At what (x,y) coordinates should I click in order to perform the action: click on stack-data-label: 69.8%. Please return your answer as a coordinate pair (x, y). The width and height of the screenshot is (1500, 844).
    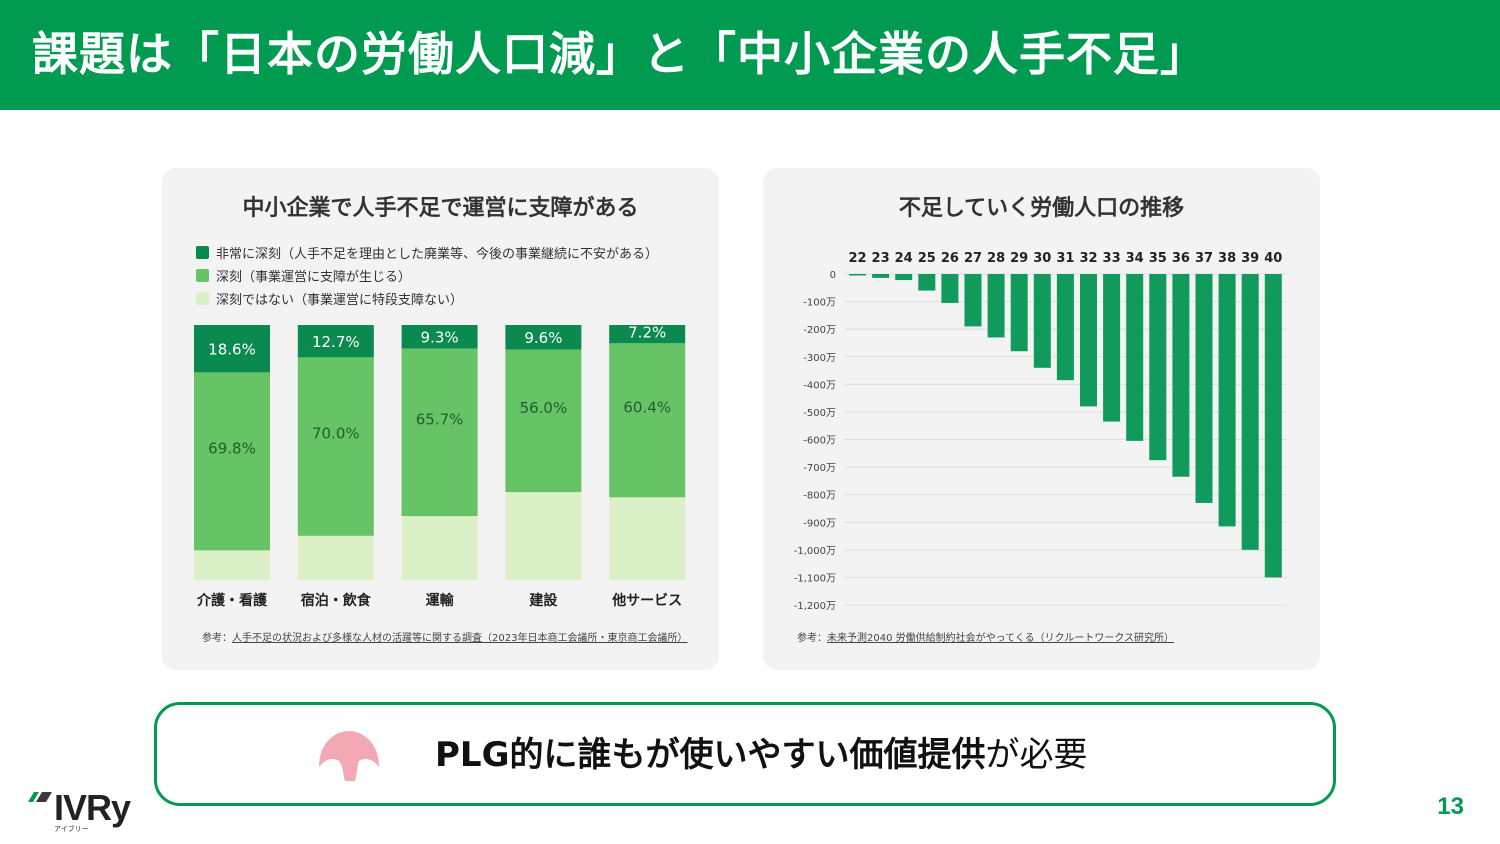
    Looking at the image, I should click on (232, 448).